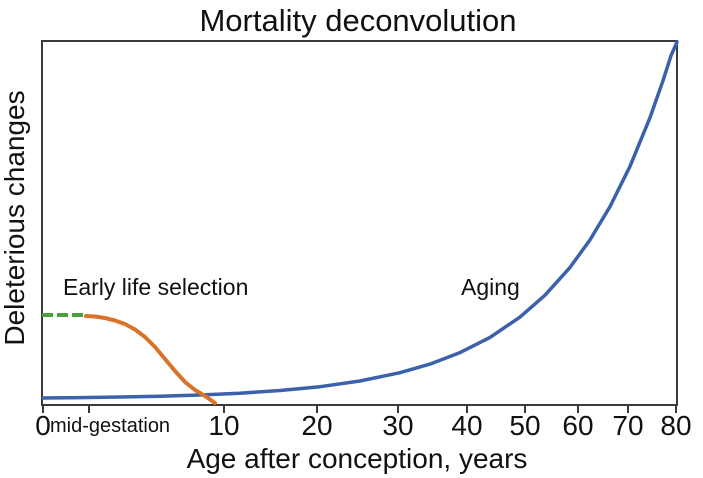 The image size is (703, 478). I want to click on x-tick-label: 30, so click(397, 425).